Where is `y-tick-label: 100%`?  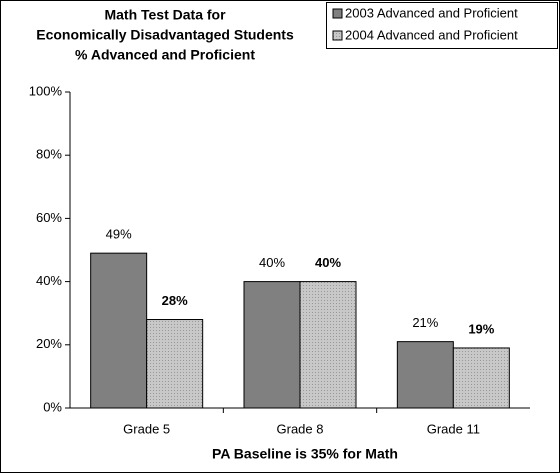
y-tick-label: 100% is located at coordinates (46, 90).